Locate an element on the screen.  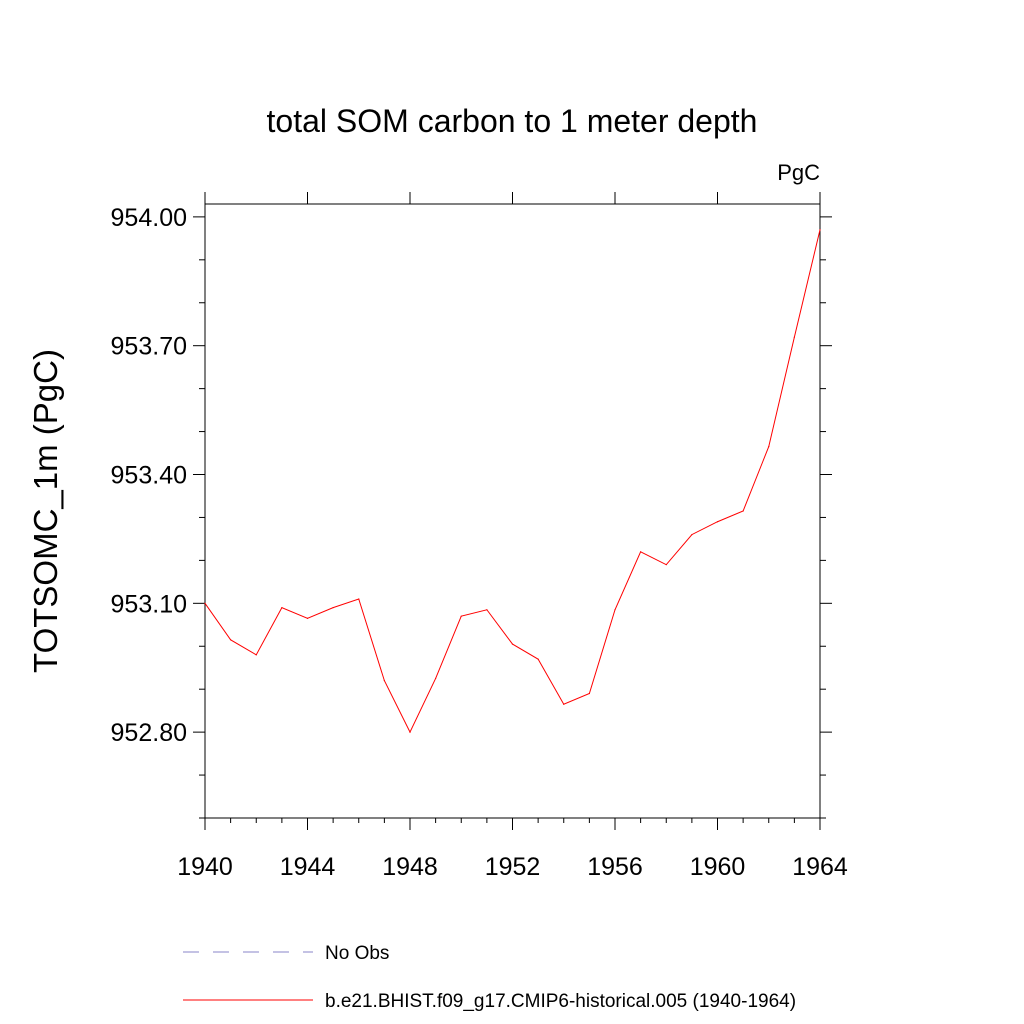
units-label: PgC is located at coordinates (798, 172).